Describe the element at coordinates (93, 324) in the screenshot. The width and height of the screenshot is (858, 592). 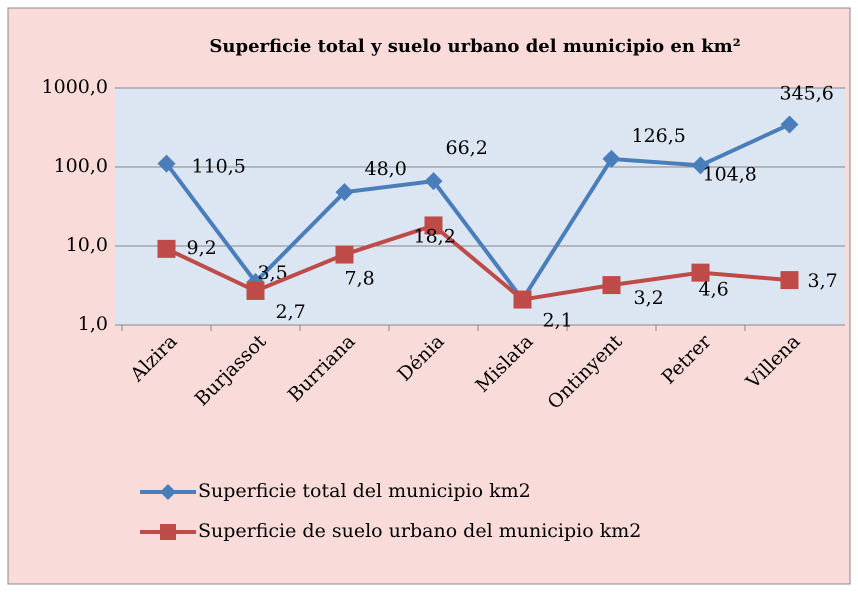
I see `y-tick-label: 1,0` at that location.